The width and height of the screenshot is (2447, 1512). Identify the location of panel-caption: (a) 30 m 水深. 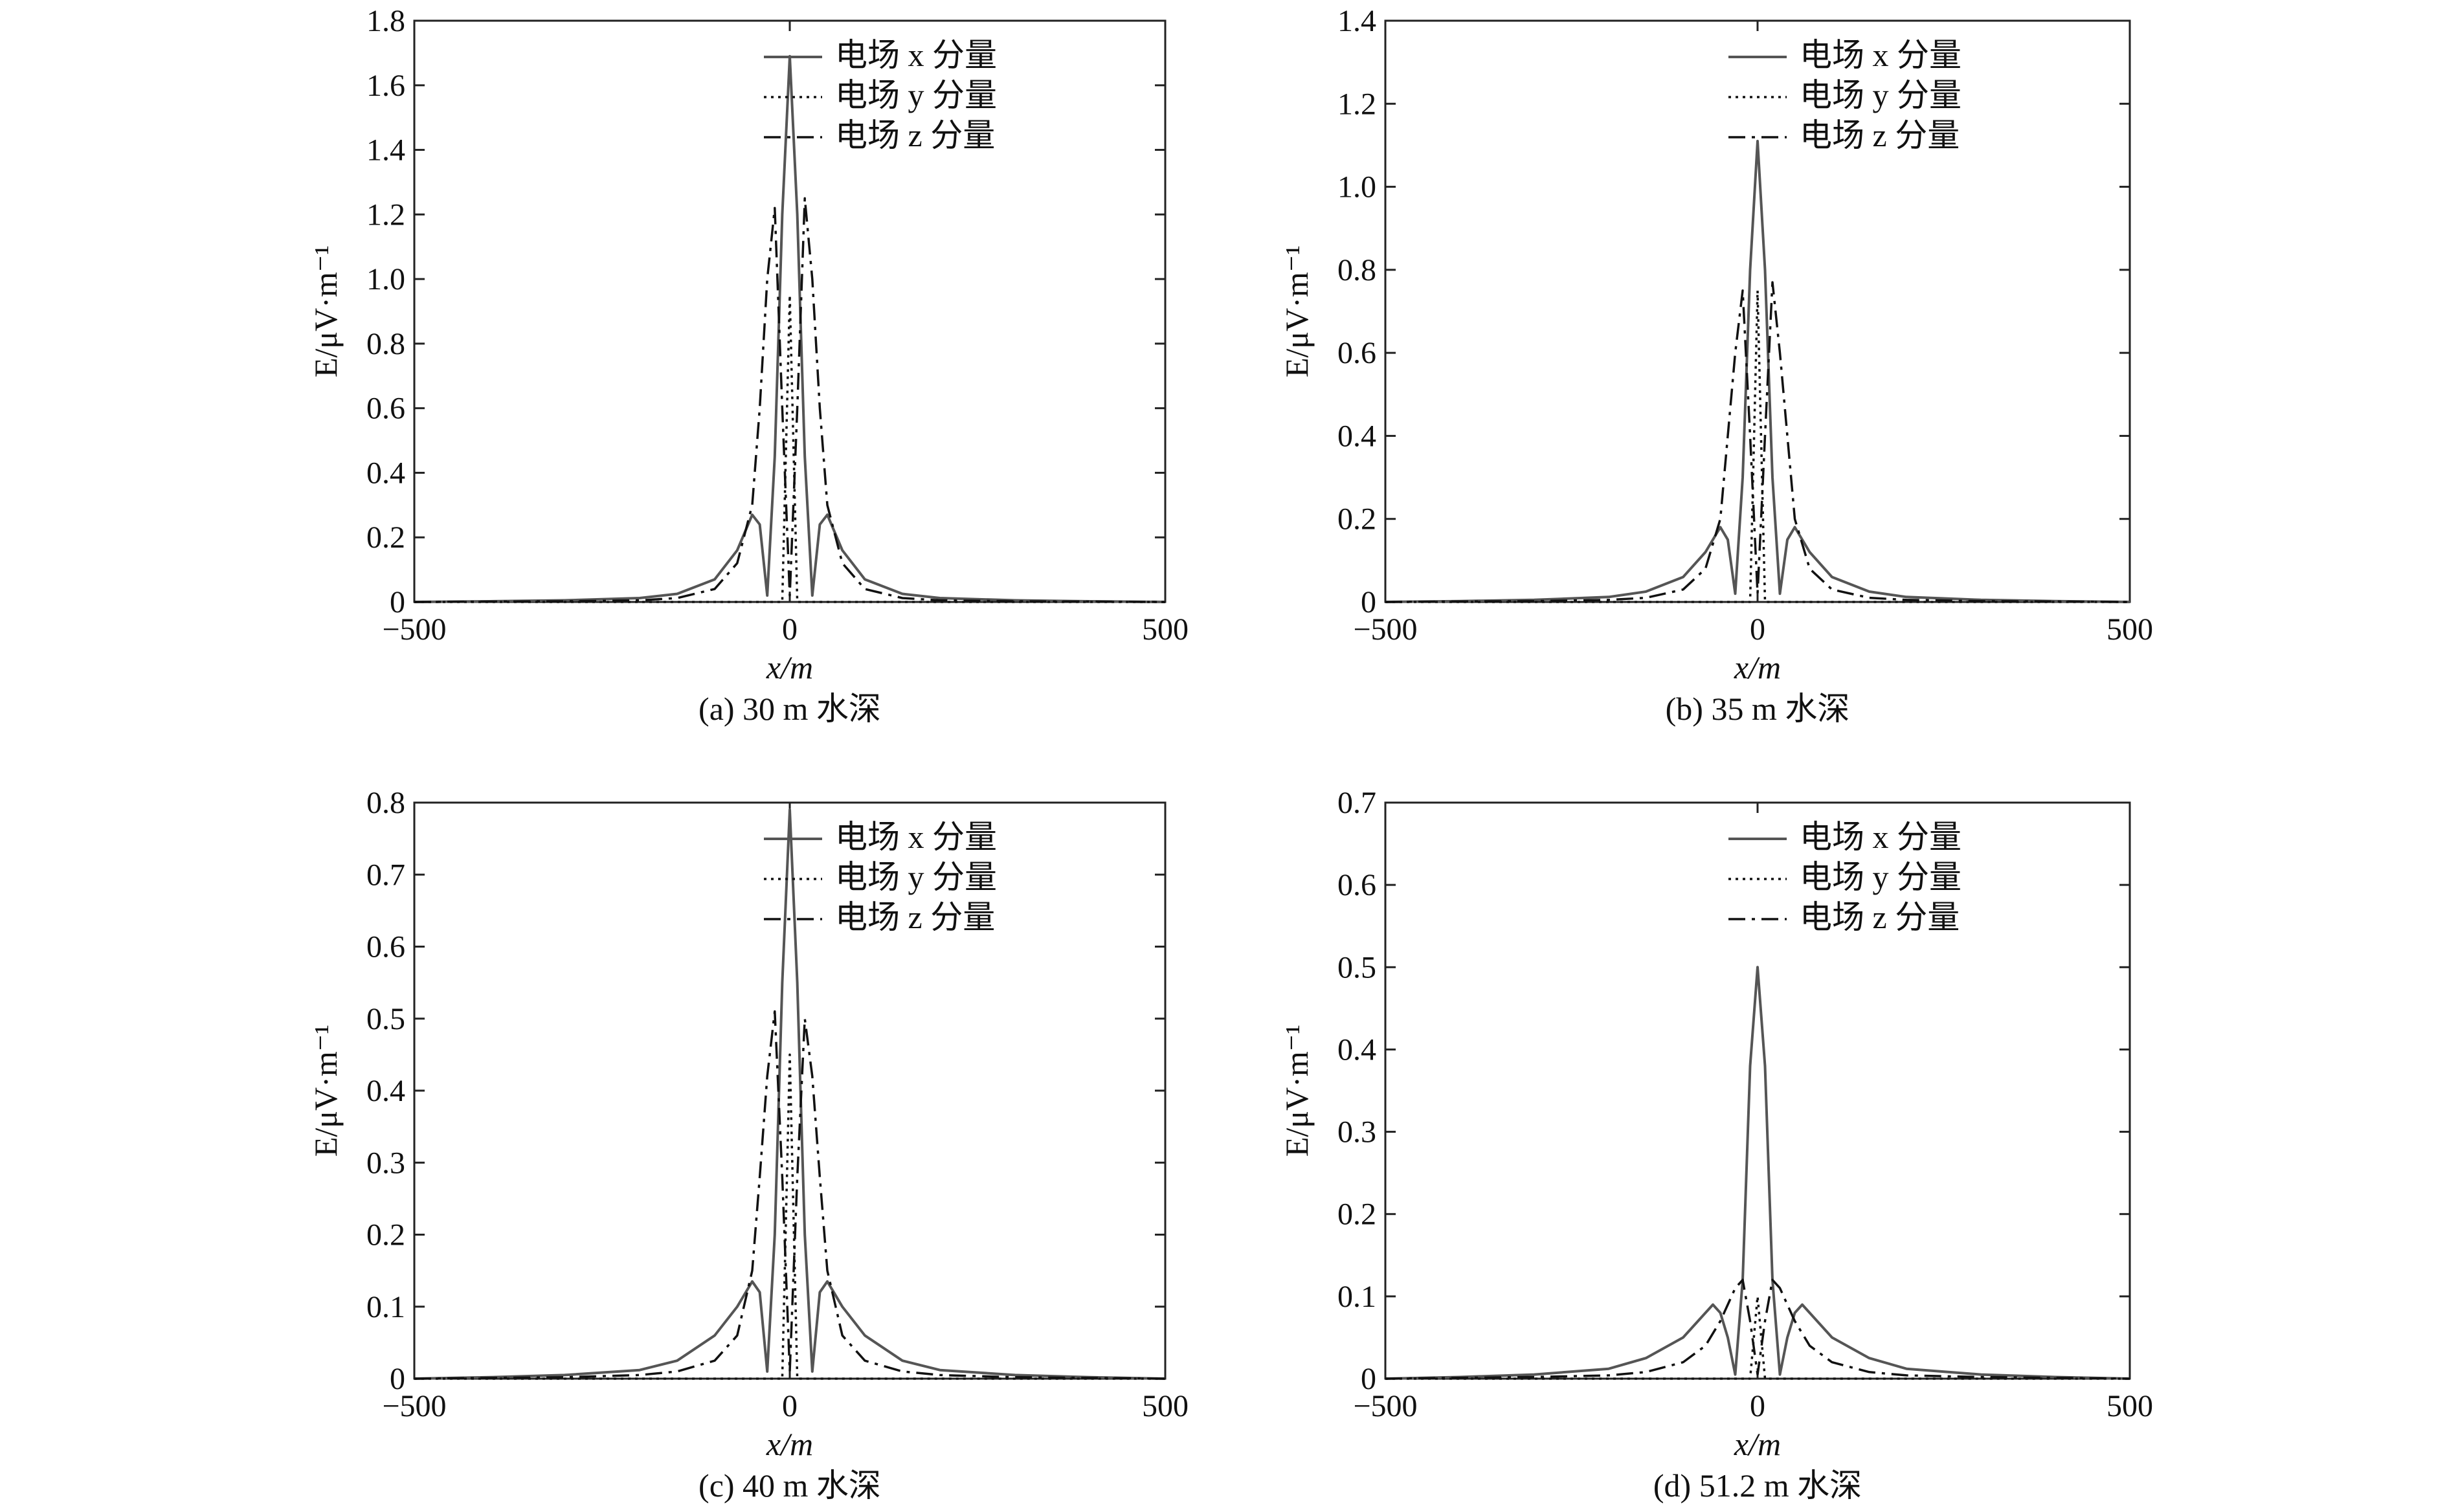
(789, 709).